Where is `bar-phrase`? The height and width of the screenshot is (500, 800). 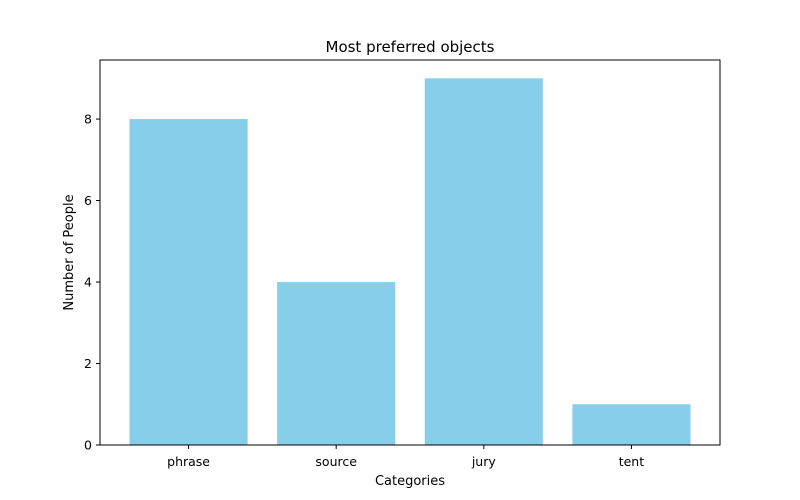 bar-phrase is located at coordinates (188, 282).